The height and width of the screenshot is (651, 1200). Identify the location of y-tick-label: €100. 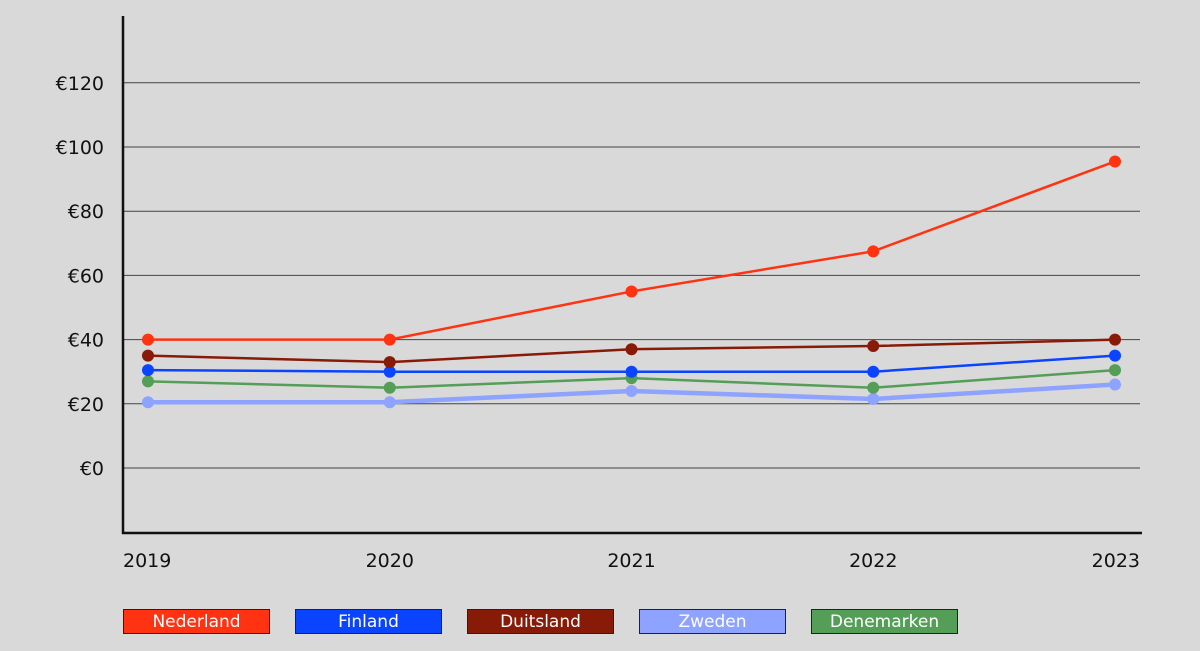
(80, 148).